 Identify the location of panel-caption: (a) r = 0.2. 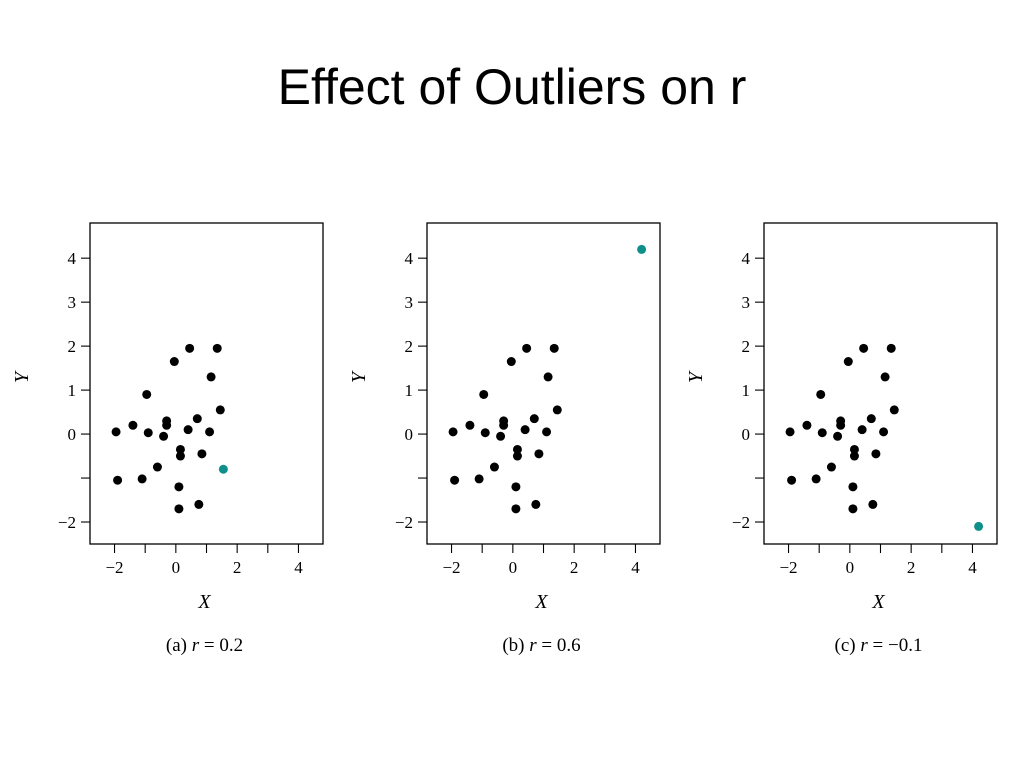
(204, 645).